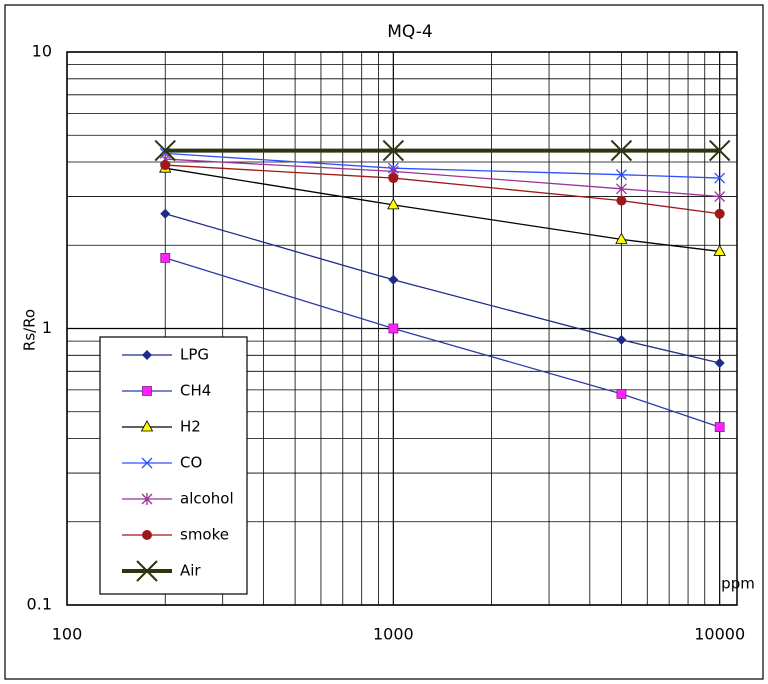 The height and width of the screenshot is (684, 768). I want to click on legend-label: CO, so click(191, 463).